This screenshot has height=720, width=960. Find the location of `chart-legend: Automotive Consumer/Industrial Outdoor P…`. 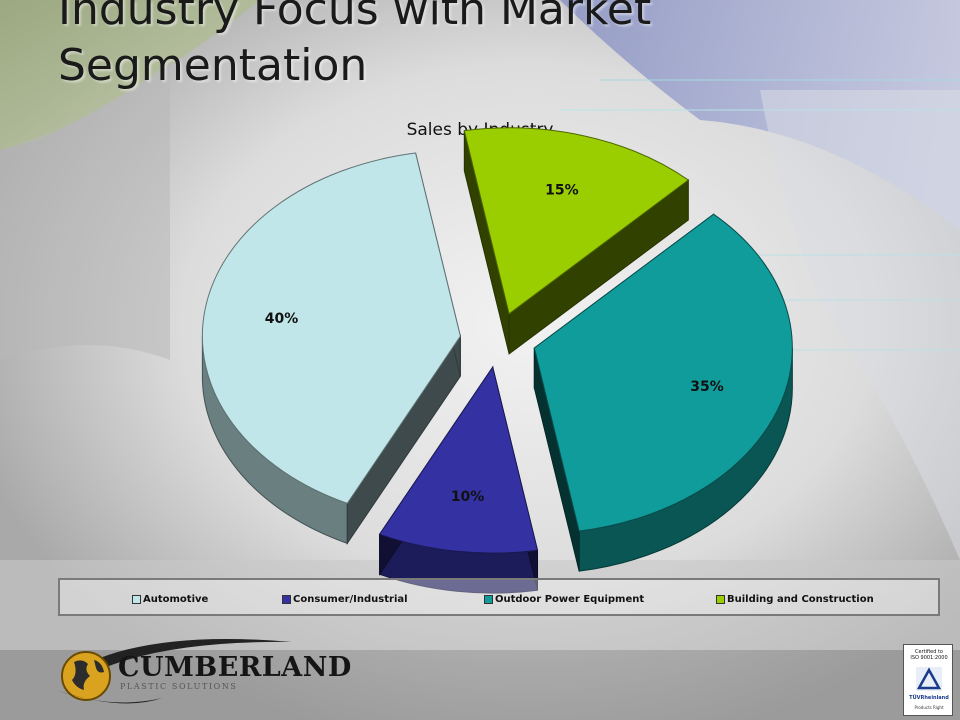

chart-legend: Automotive Consumer/Industrial Outdoor P… is located at coordinates (499, 597).